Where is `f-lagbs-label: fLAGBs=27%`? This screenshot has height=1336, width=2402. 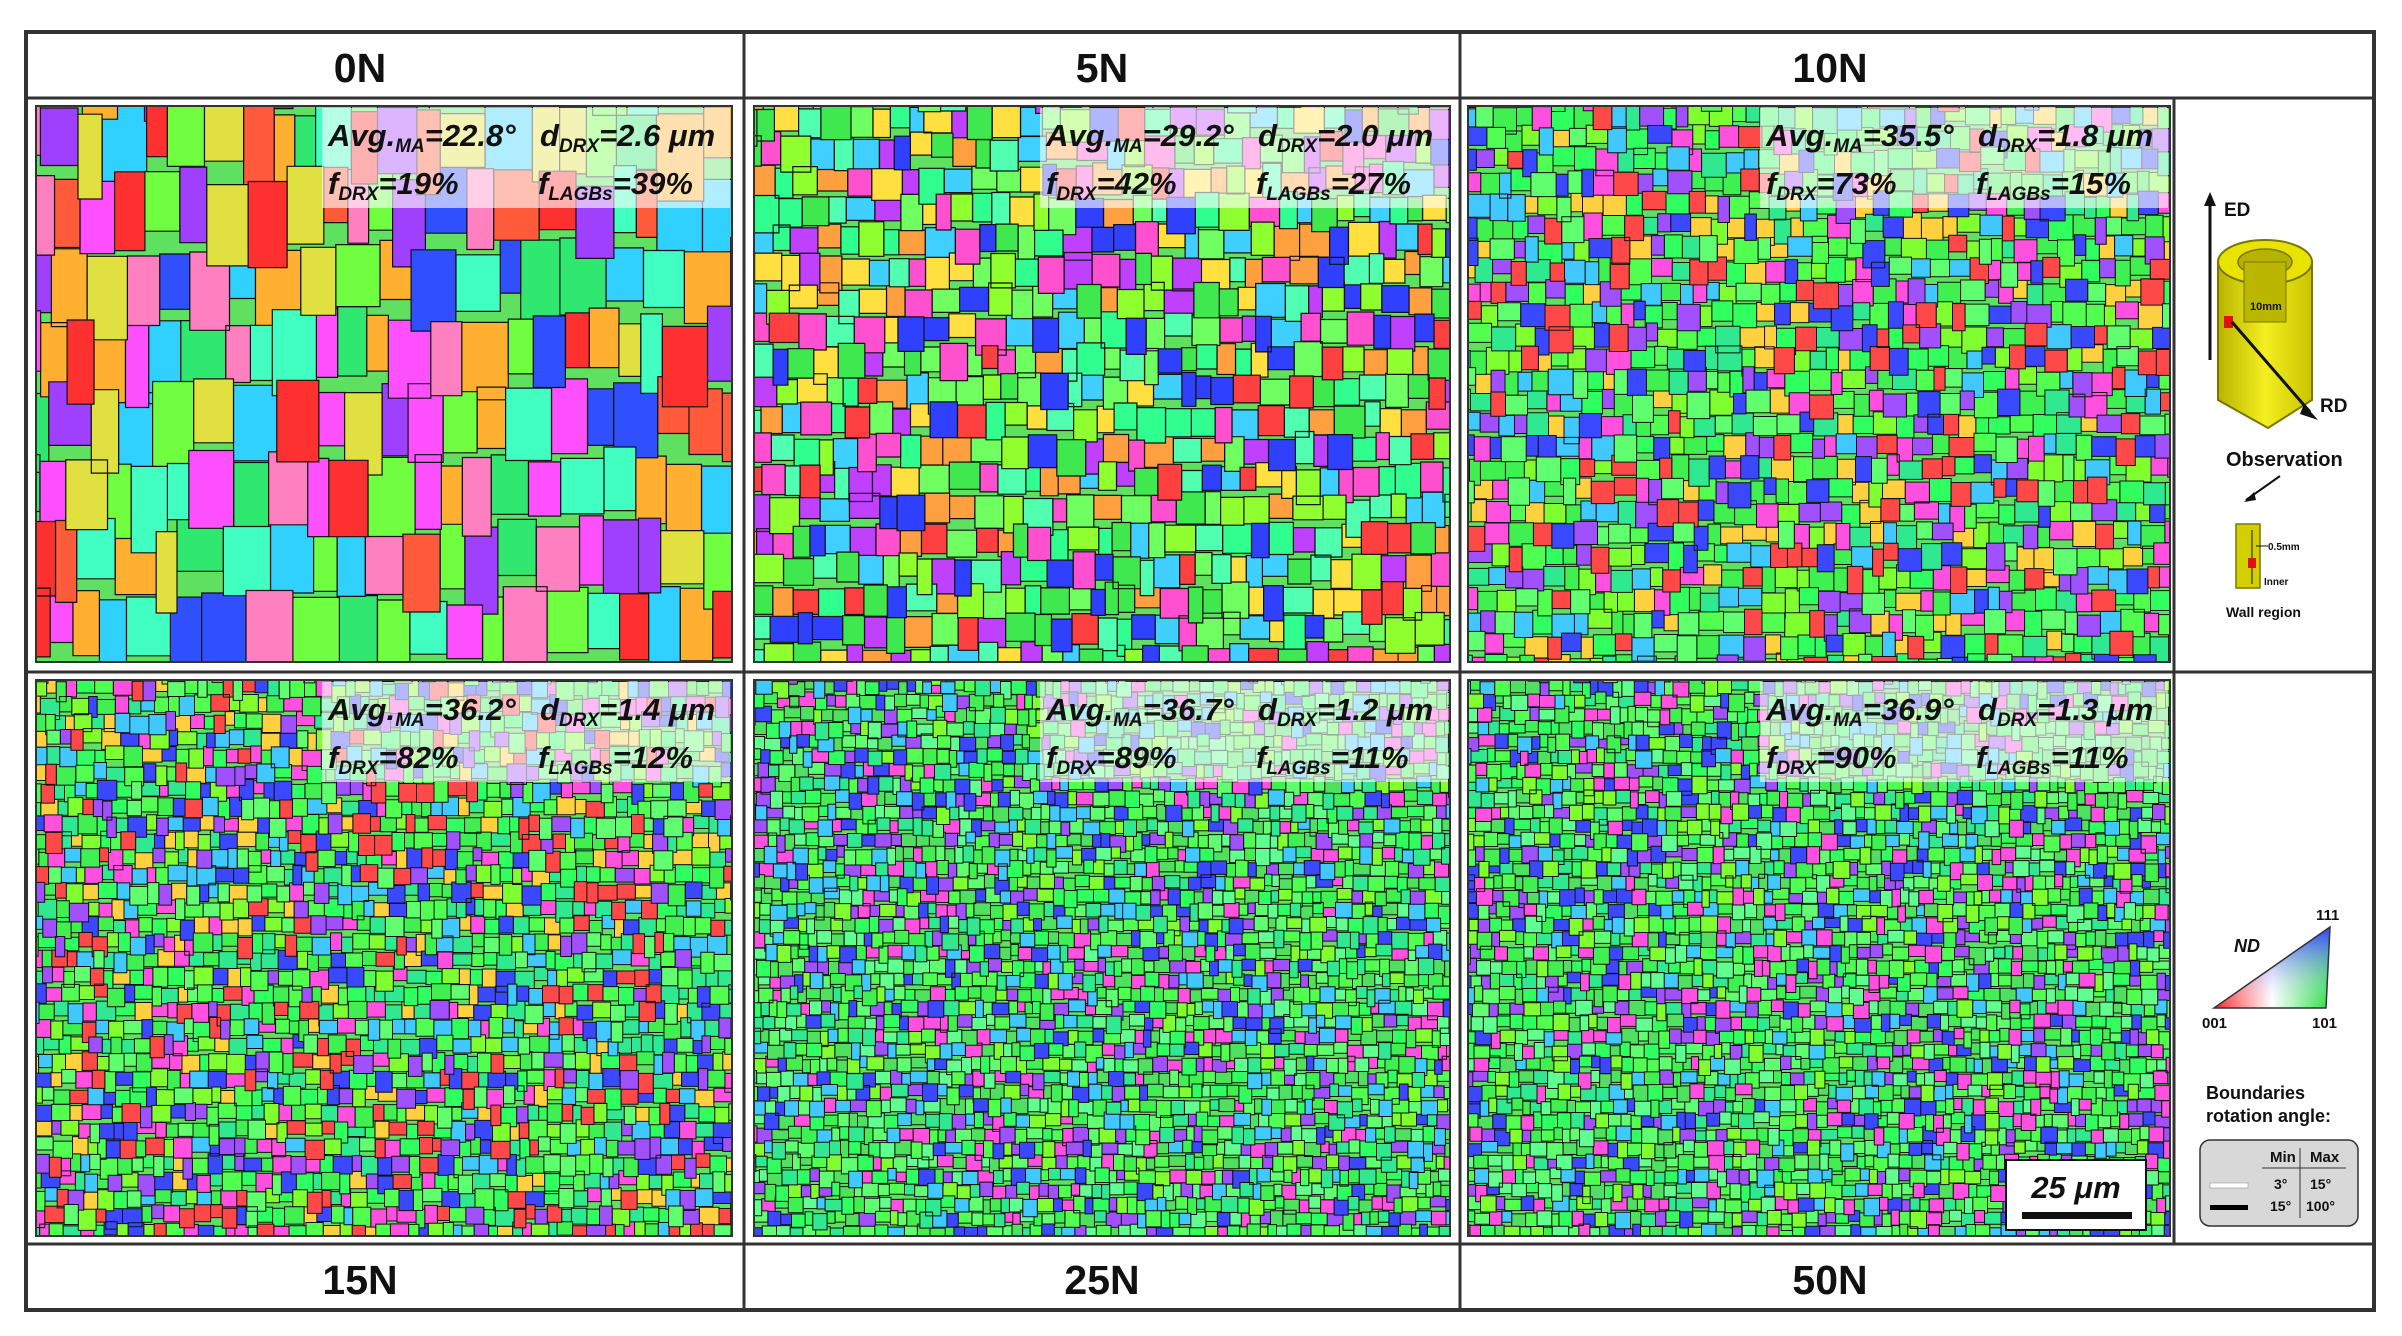 f-lagbs-label: fLAGBs=27% is located at coordinates (1333, 185).